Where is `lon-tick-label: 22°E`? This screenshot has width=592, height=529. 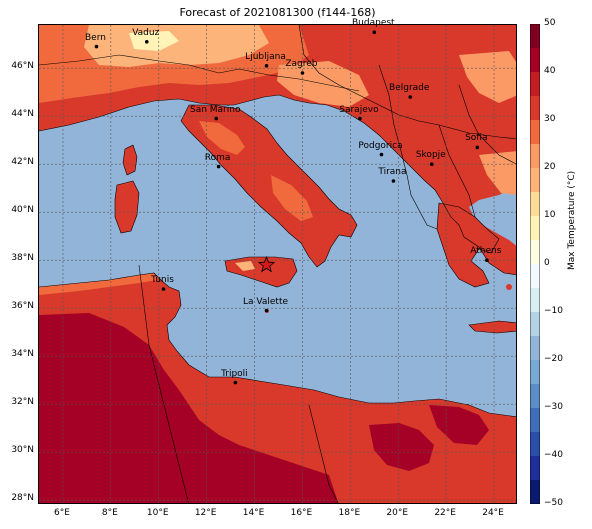
lon-tick-label: 22°E is located at coordinates (445, 513).